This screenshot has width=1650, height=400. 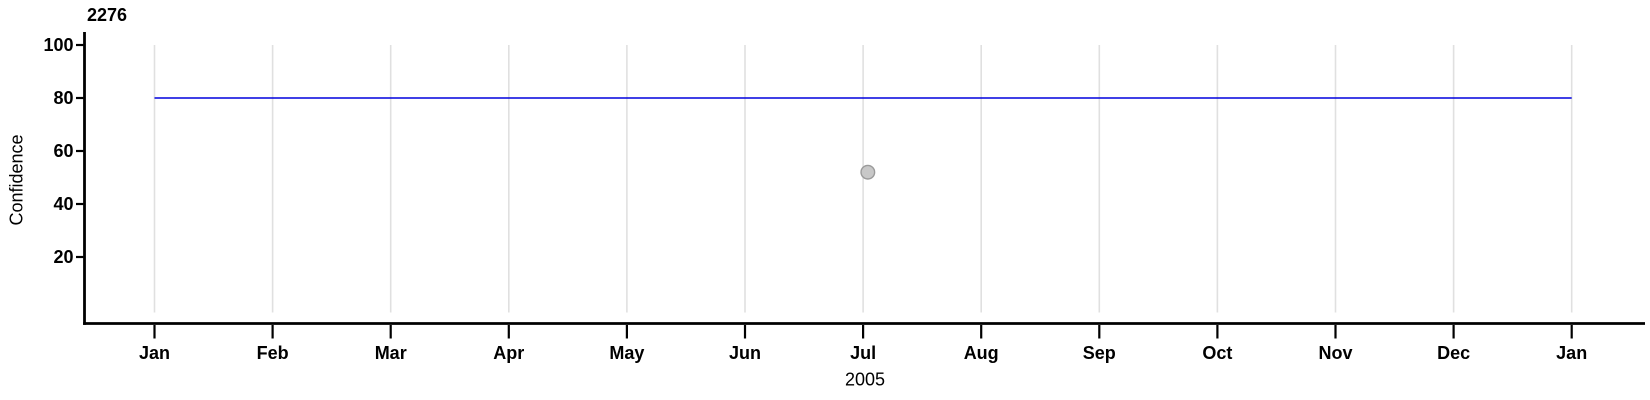 What do you see at coordinates (63, 204) in the screenshot?
I see `y-tick-label: 40` at bounding box center [63, 204].